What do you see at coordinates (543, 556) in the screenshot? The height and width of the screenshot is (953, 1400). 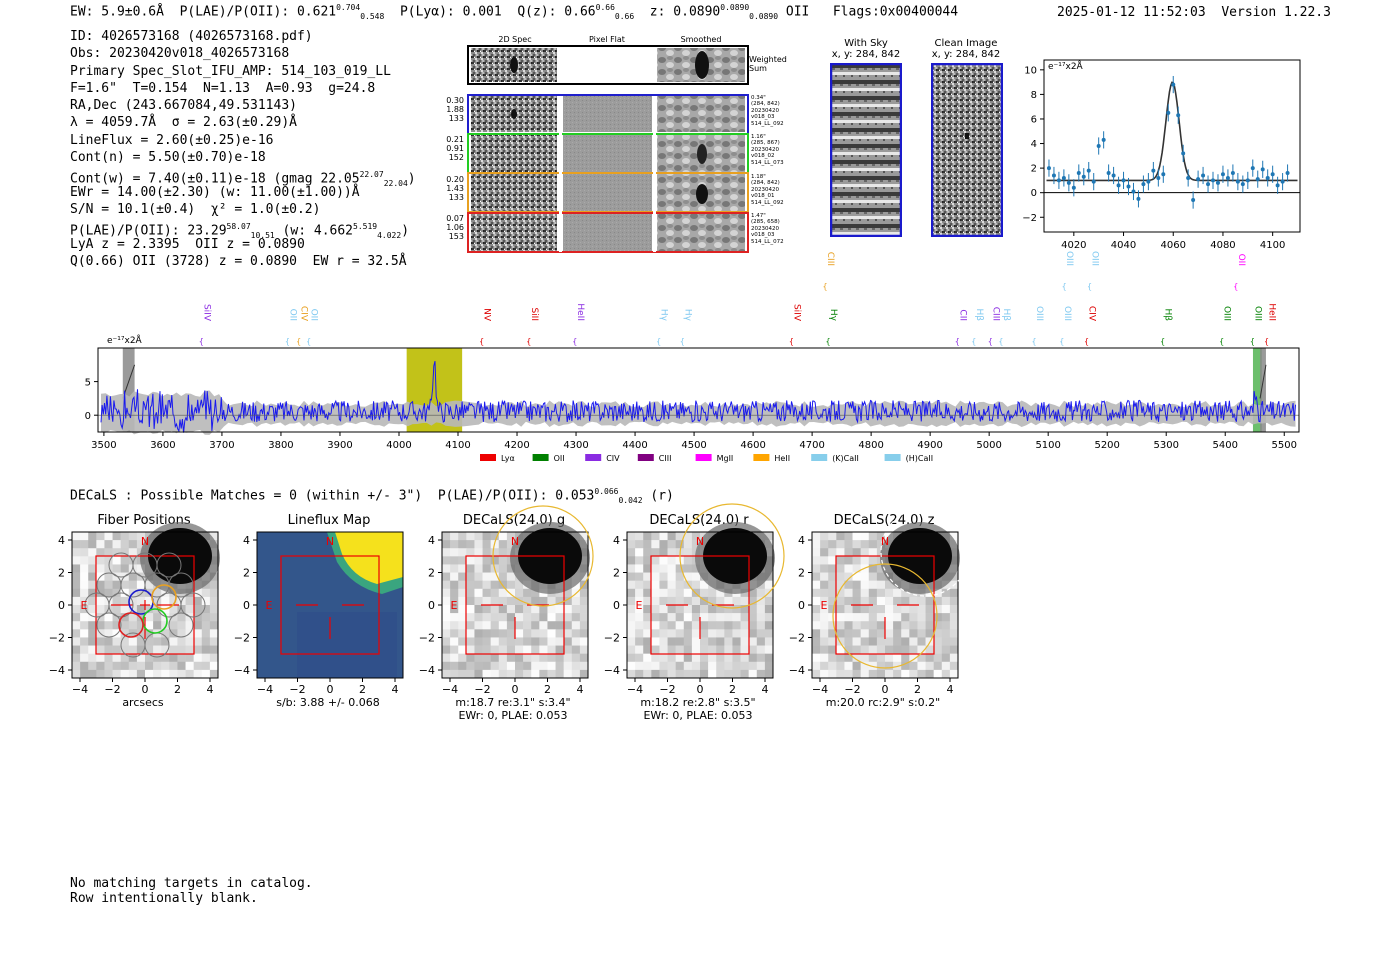 I see `ellipse-aperture` at bounding box center [543, 556].